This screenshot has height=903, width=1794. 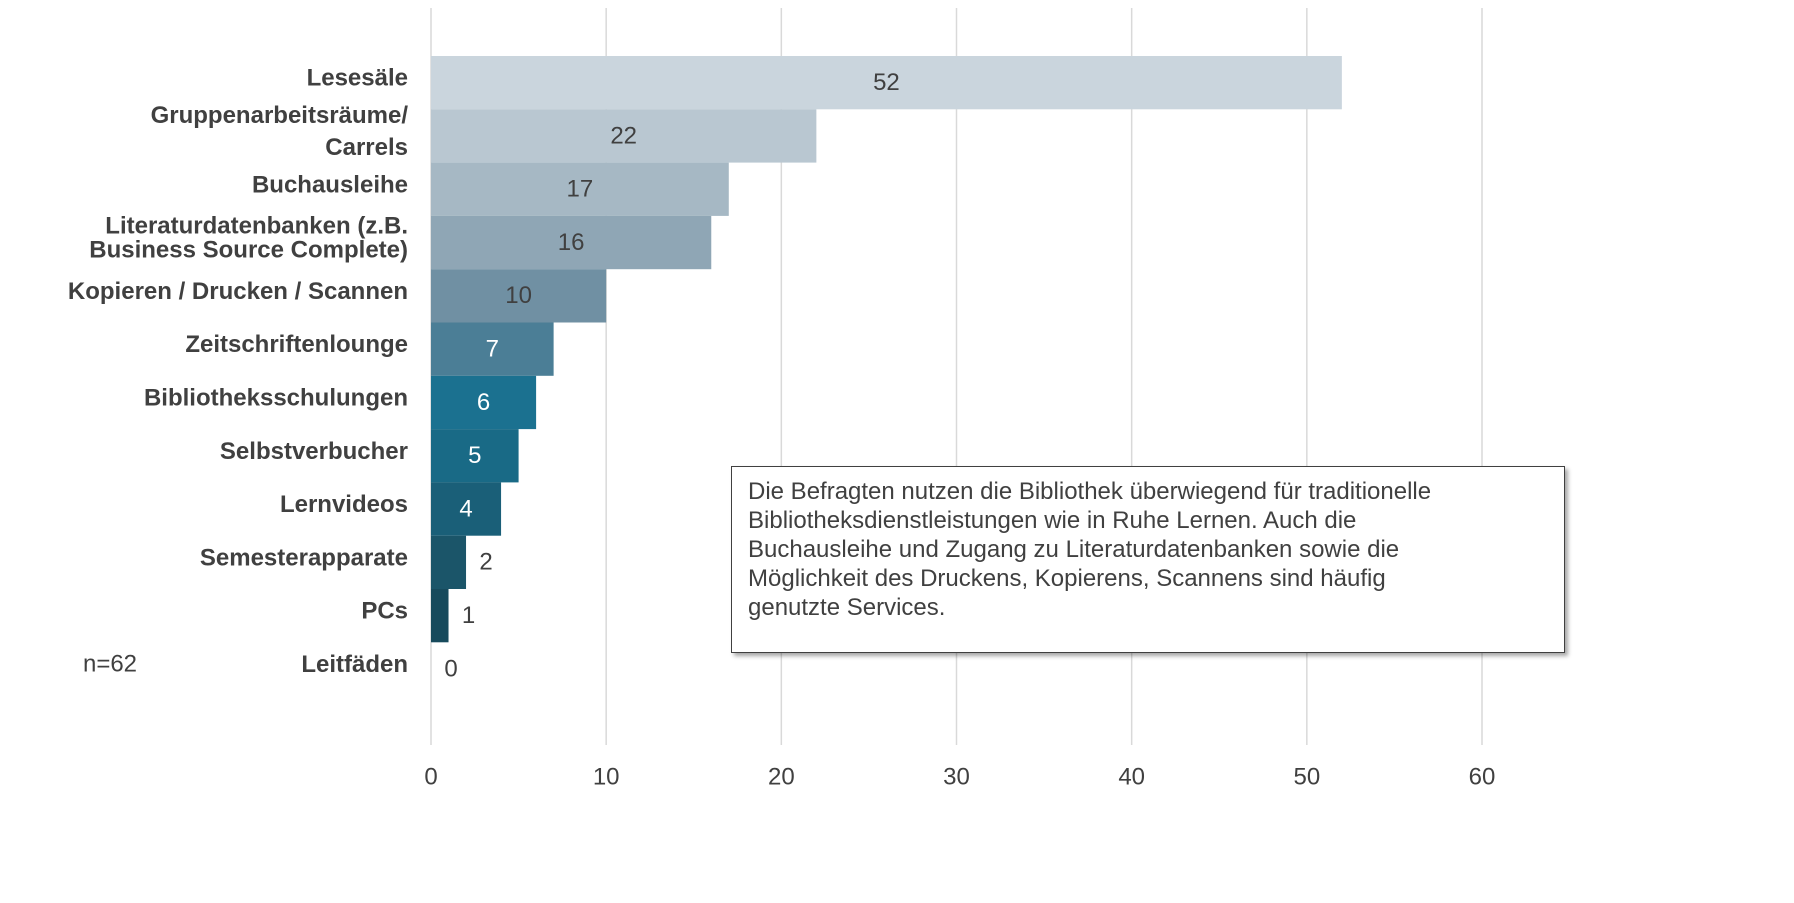 I want to click on value-label: 52, so click(x=886, y=82).